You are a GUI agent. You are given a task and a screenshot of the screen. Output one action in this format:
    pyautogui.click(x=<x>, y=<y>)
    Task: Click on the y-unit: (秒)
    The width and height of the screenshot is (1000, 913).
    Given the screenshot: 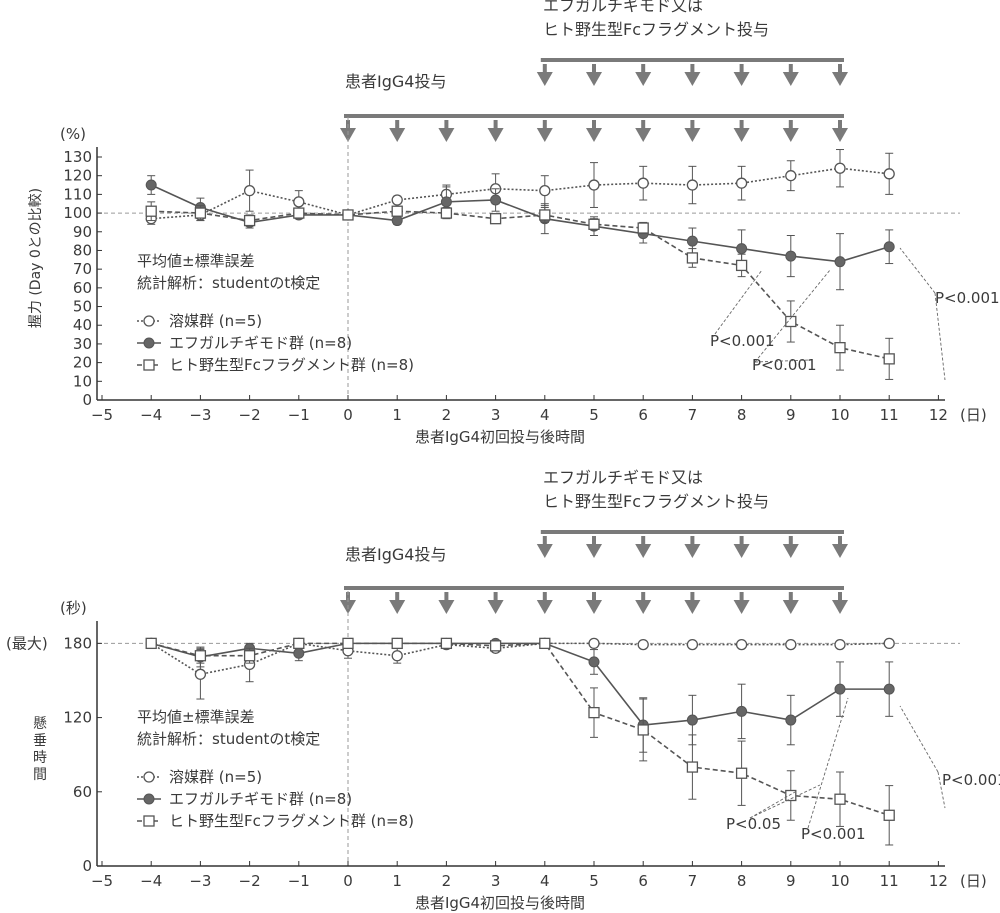 What is the action you would take?
    pyautogui.click(x=73, y=608)
    